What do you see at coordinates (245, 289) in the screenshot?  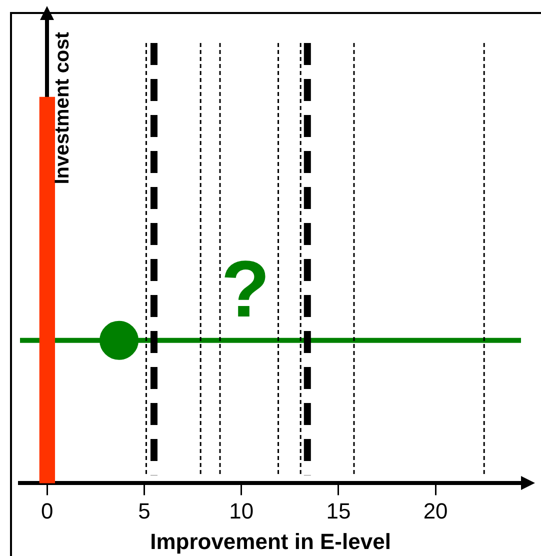 I see `annotation: ?` at bounding box center [245, 289].